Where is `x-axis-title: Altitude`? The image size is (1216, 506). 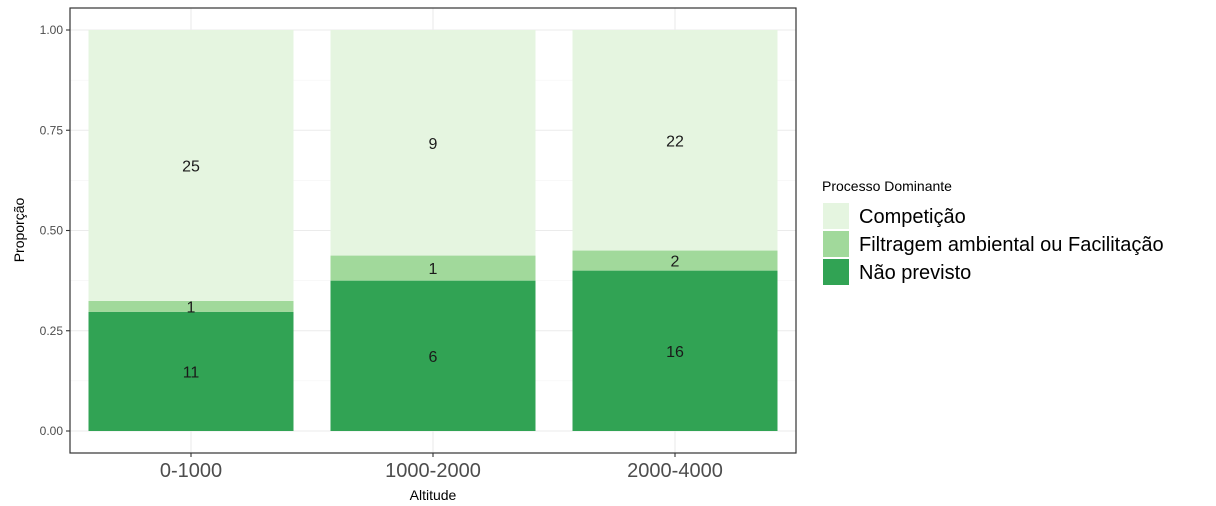
x-axis-title: Altitude is located at coordinates (433, 495).